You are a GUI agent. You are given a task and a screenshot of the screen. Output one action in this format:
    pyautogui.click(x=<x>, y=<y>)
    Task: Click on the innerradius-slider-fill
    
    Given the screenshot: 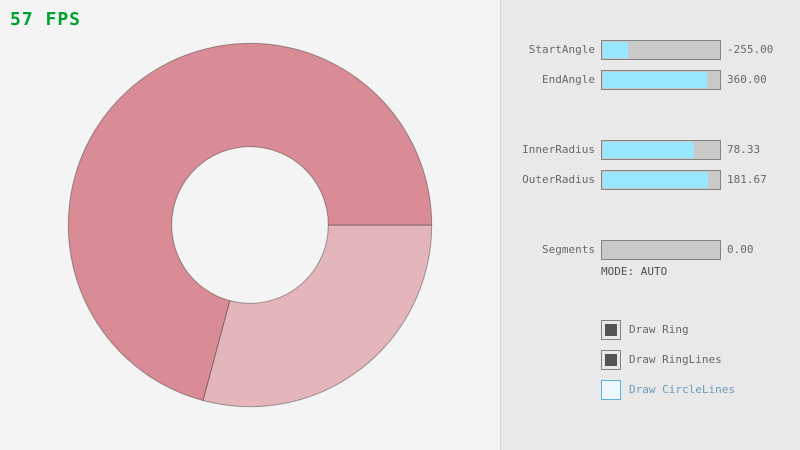 What is the action you would take?
    pyautogui.click(x=648, y=150)
    